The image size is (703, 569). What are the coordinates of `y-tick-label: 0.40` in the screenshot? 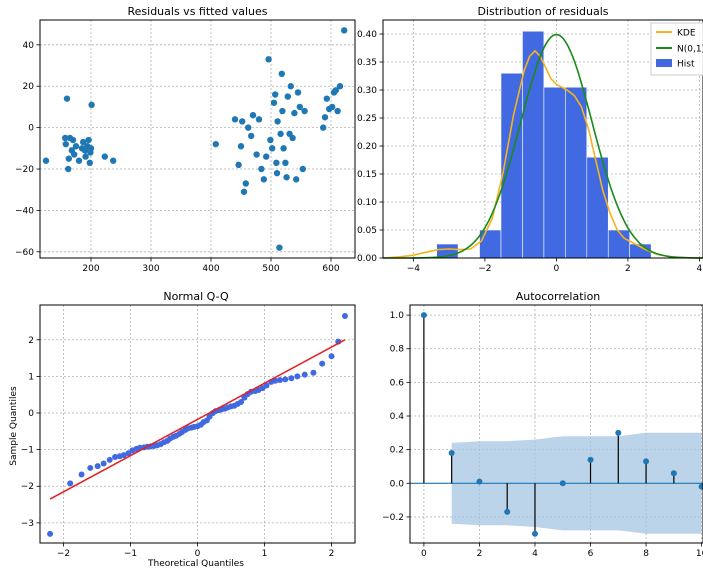 It's located at (367, 35).